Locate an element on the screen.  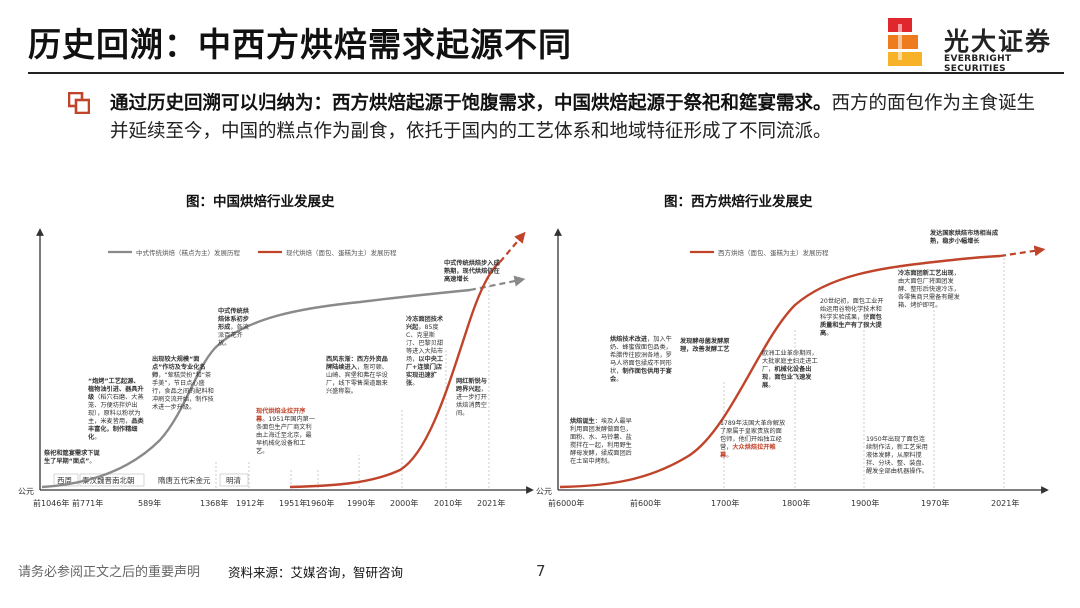
tick-1368: 1368年 is located at coordinates (214, 503).